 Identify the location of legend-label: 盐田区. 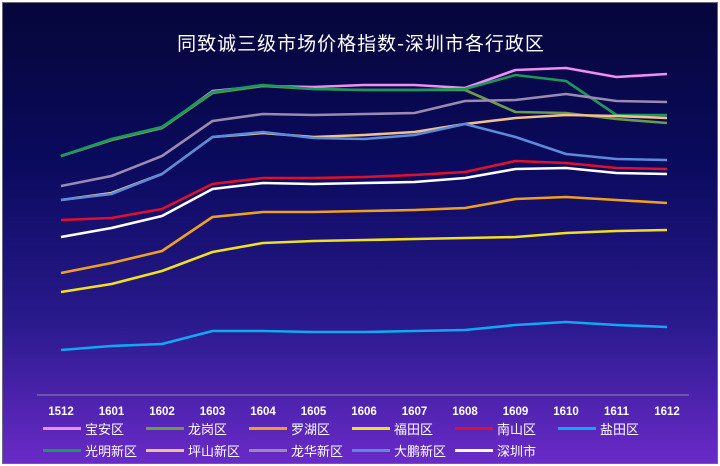
(620, 430).